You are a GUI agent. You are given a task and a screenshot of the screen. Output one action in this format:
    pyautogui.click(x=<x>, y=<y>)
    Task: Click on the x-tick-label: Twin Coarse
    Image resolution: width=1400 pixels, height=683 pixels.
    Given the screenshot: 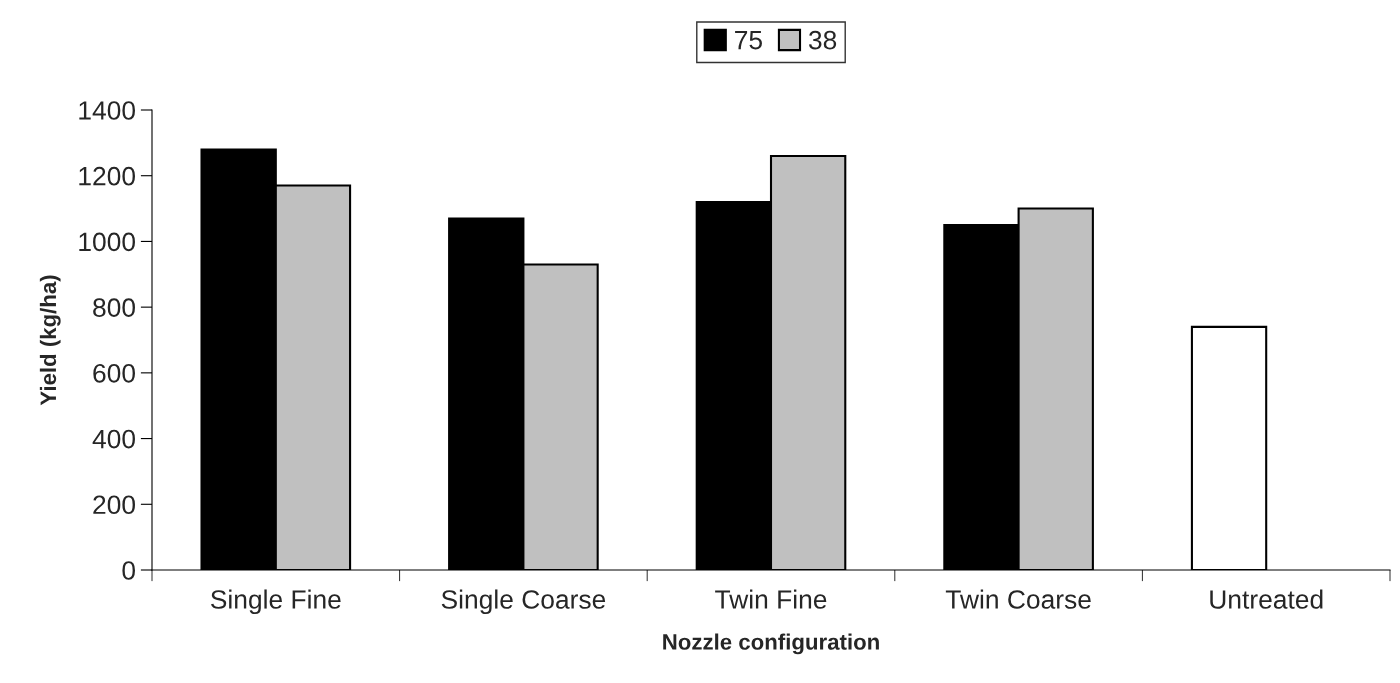 What is the action you would take?
    pyautogui.click(x=1018, y=599)
    